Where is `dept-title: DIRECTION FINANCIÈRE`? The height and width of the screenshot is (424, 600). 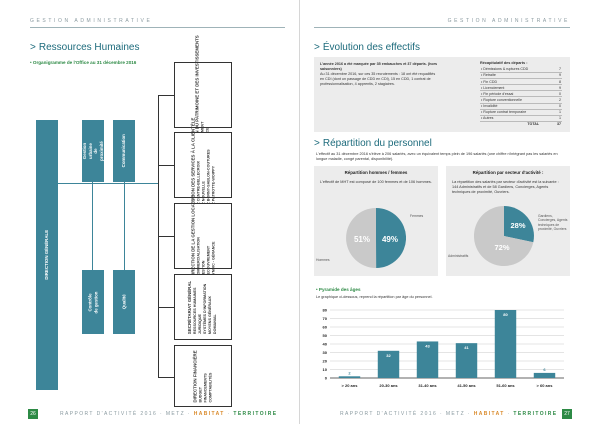
dept-title: DIRECTION FINANCIÈRE is located at coordinates (195, 376).